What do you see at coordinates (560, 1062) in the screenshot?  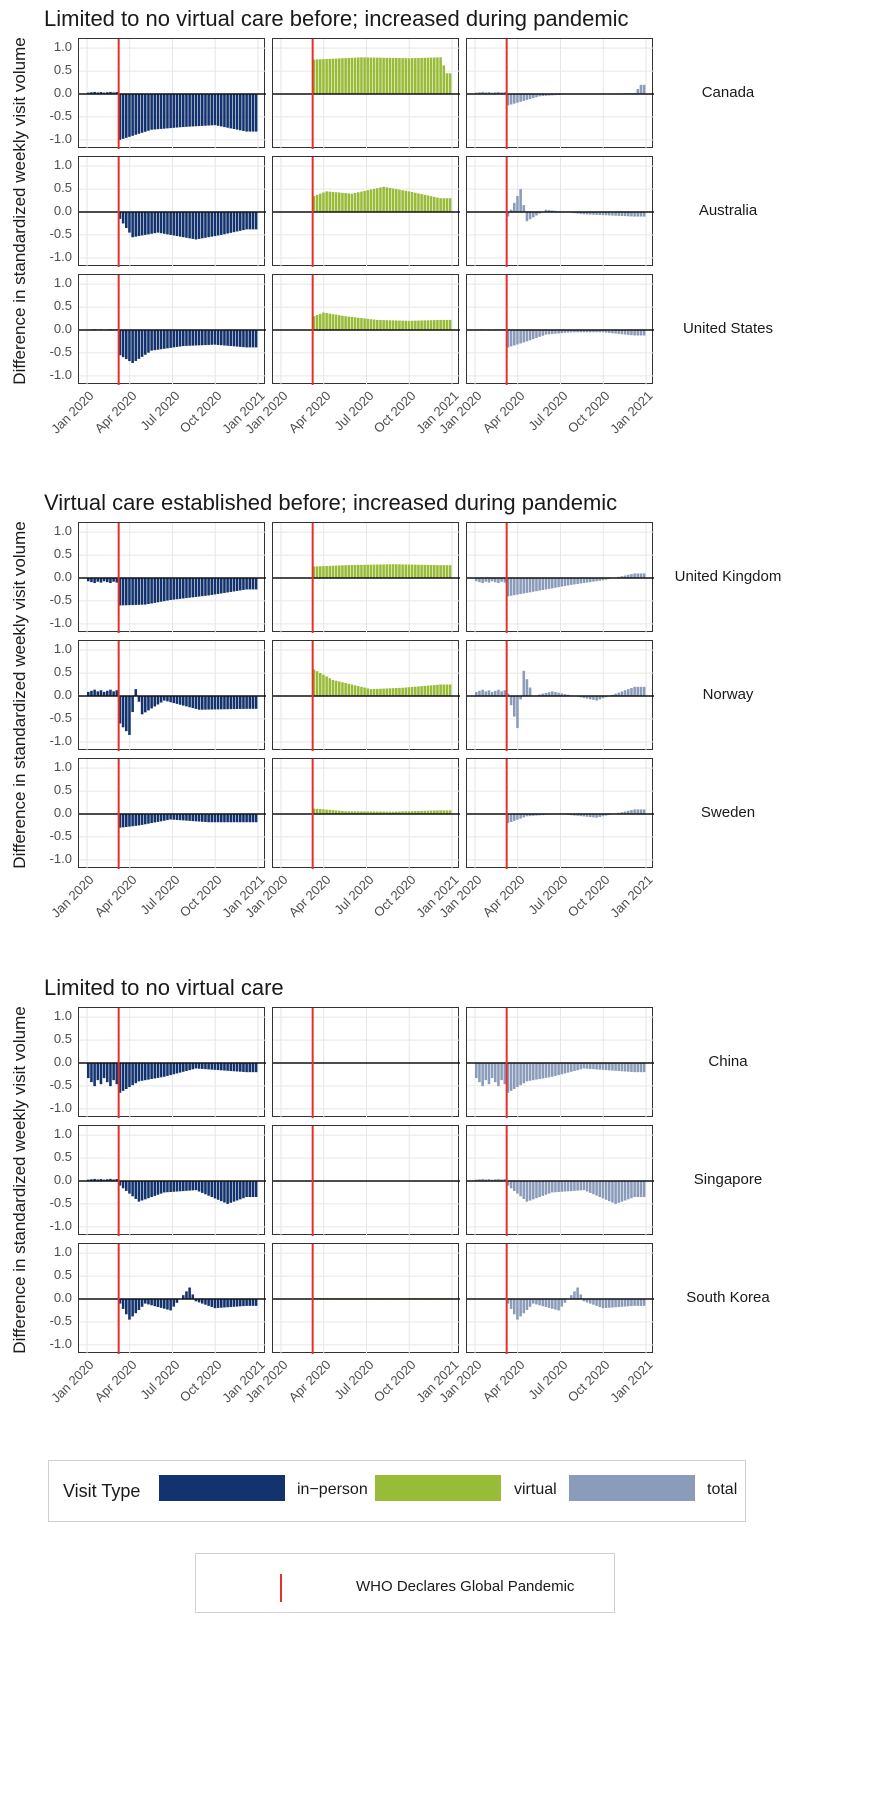 I see `panel-total` at bounding box center [560, 1062].